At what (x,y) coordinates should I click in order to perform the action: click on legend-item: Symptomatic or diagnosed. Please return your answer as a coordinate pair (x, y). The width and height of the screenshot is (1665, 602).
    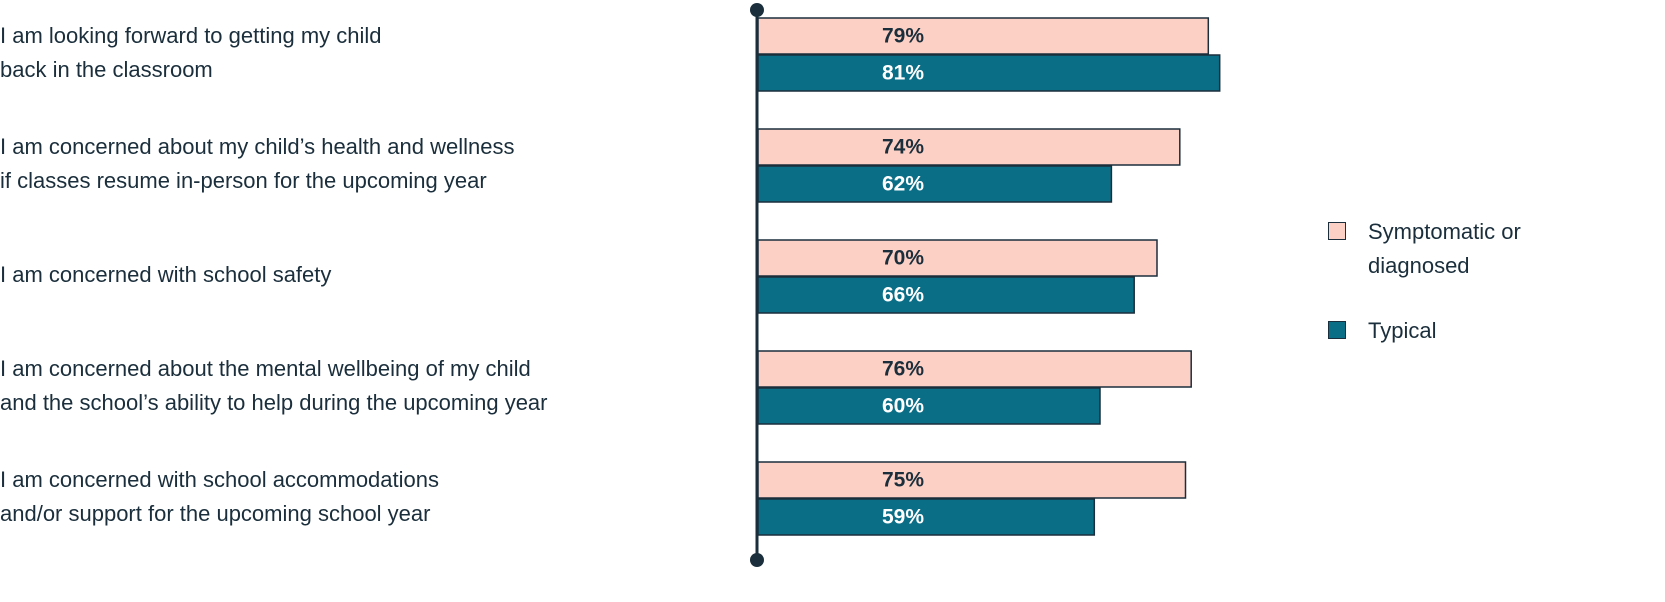
    Looking at the image, I should click on (1448, 249).